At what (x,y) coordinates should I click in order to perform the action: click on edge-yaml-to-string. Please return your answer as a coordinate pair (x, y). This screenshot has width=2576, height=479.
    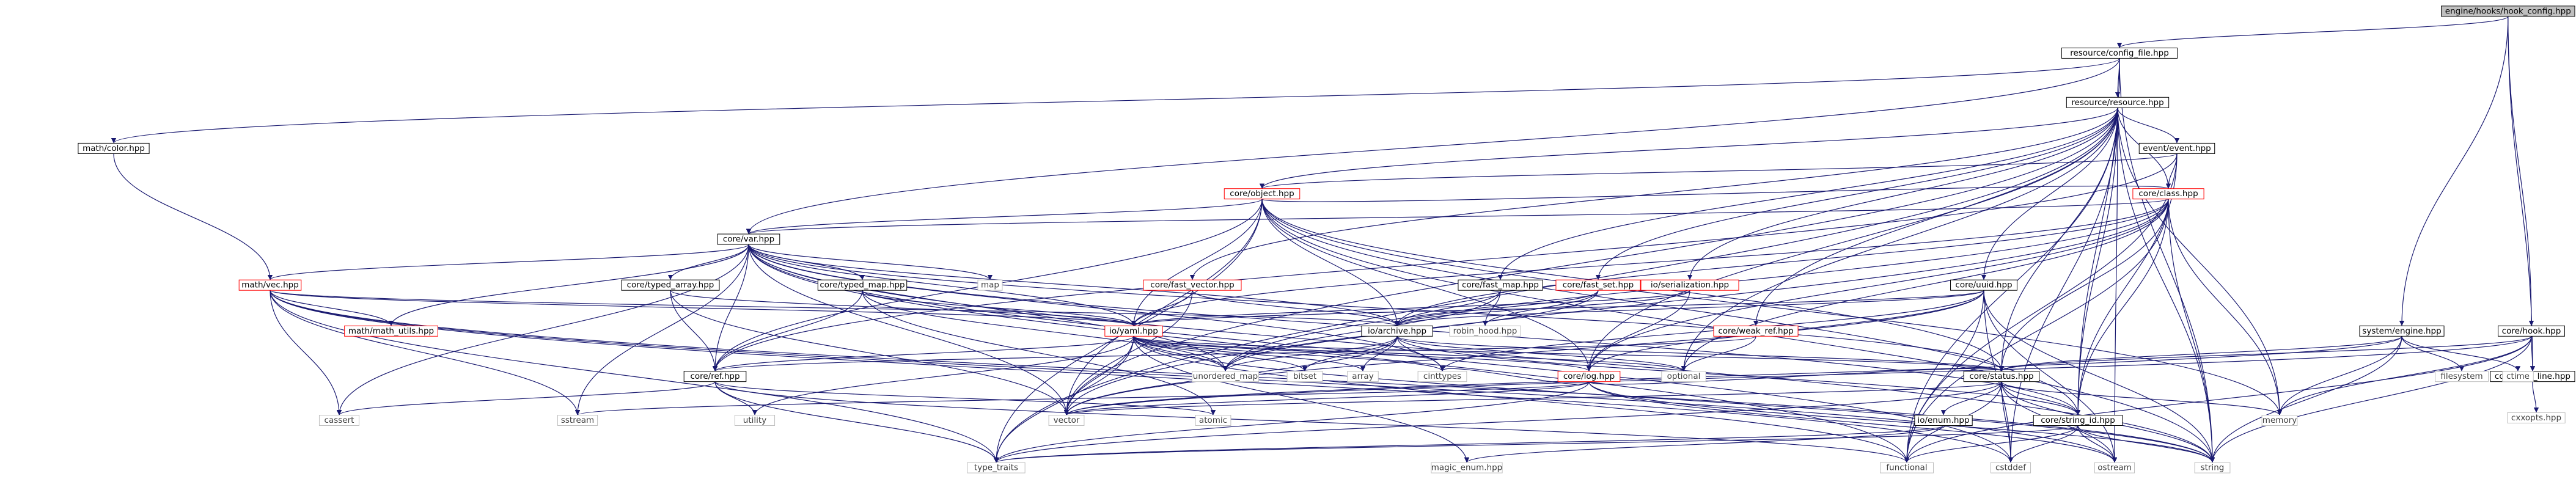
    Looking at the image, I should click on (1674, 399).